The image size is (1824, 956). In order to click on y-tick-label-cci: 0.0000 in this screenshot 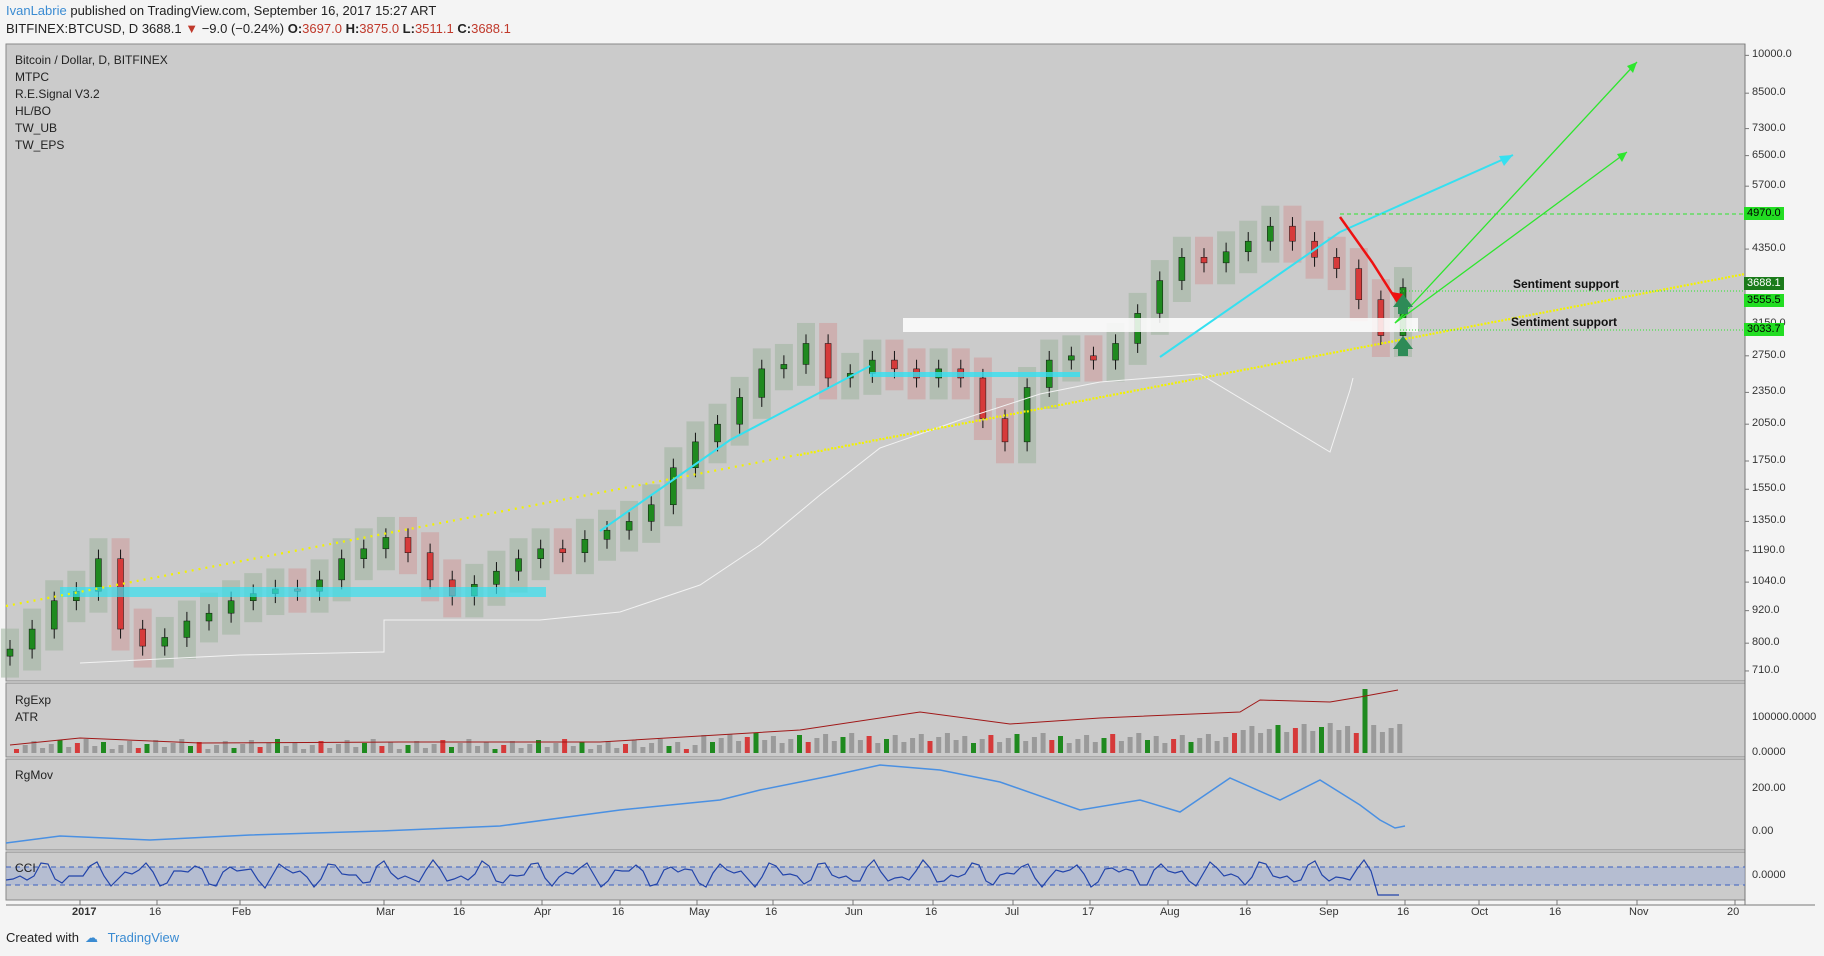, I will do `click(1769, 875)`.